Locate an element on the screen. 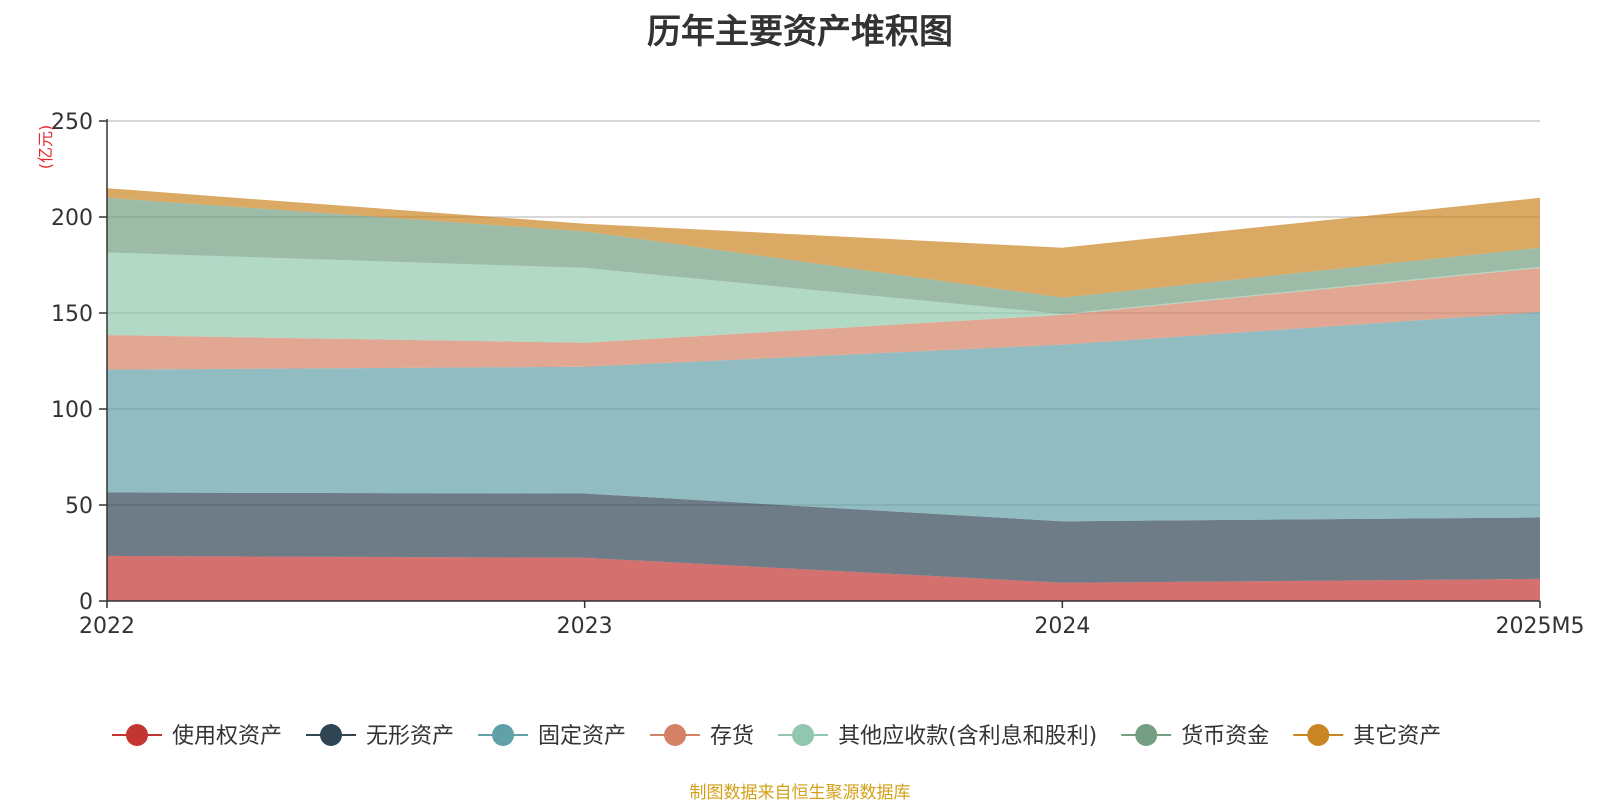 This screenshot has width=1600, height=803. legend-label: 固定资产 is located at coordinates (582, 736).